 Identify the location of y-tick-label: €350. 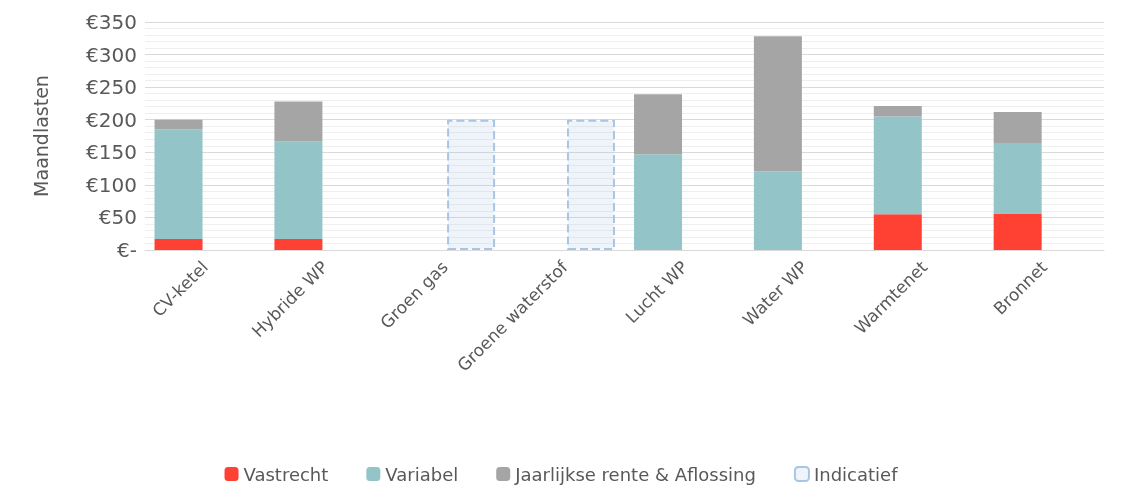
(111, 22).